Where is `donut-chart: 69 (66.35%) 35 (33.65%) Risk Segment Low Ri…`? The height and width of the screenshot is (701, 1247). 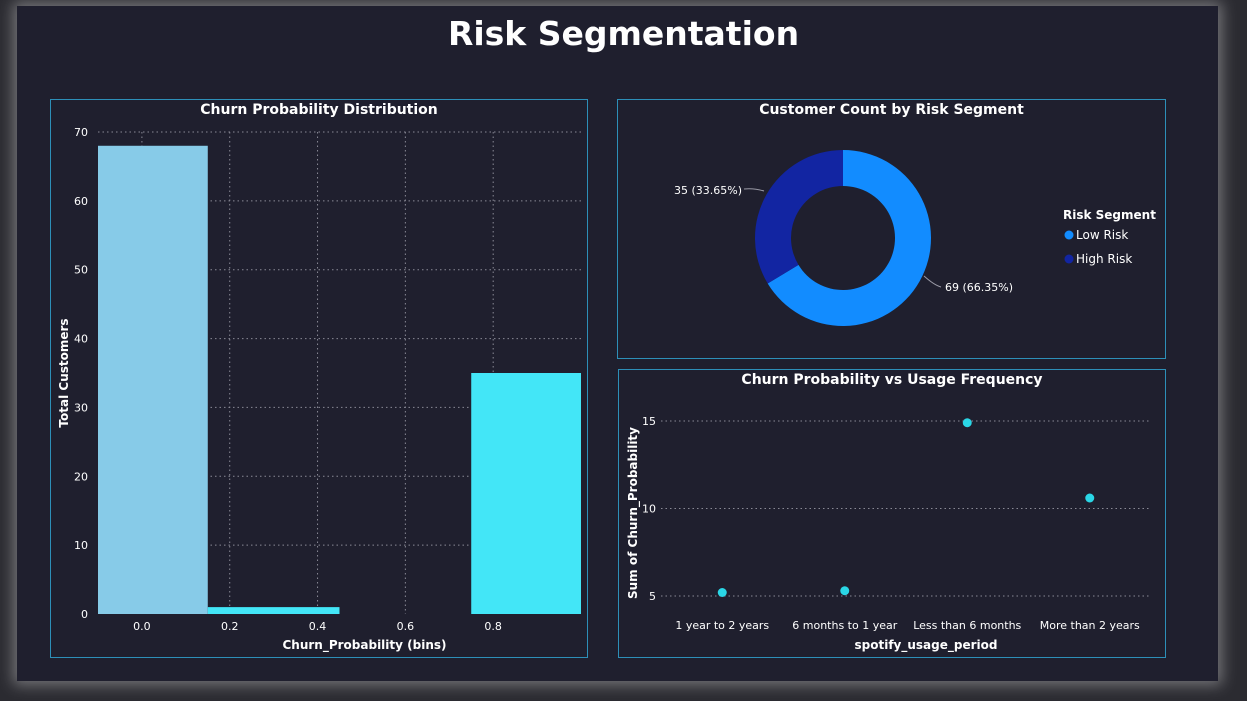 donut-chart: 69 (66.35%) 35 (33.65%) Risk Segment Low Ri… is located at coordinates (915, 238).